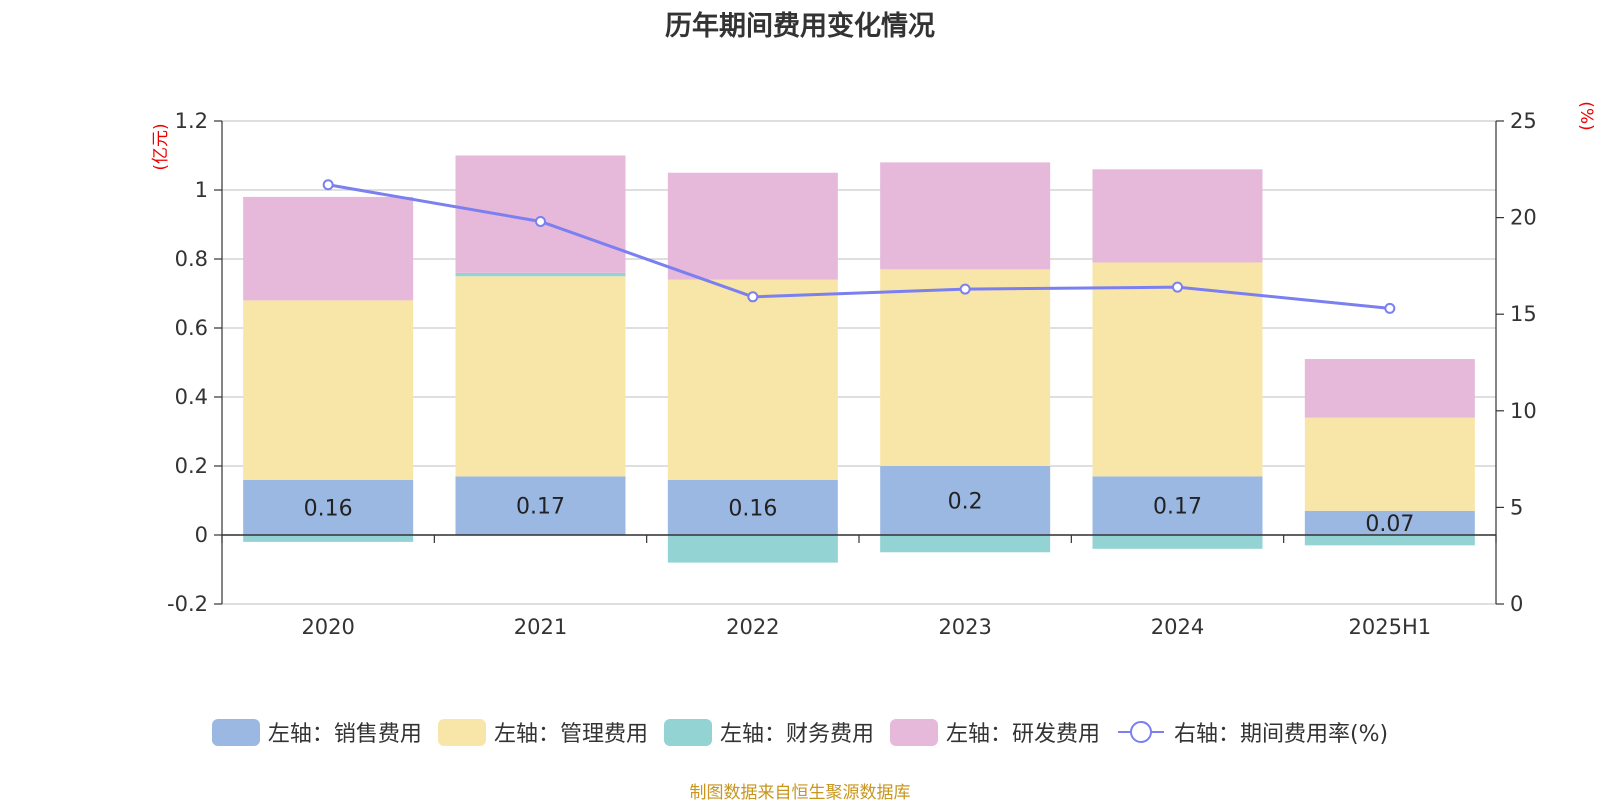  Describe the element at coordinates (1523, 411) in the screenshot. I see `y-right-tick-label: 10` at that location.